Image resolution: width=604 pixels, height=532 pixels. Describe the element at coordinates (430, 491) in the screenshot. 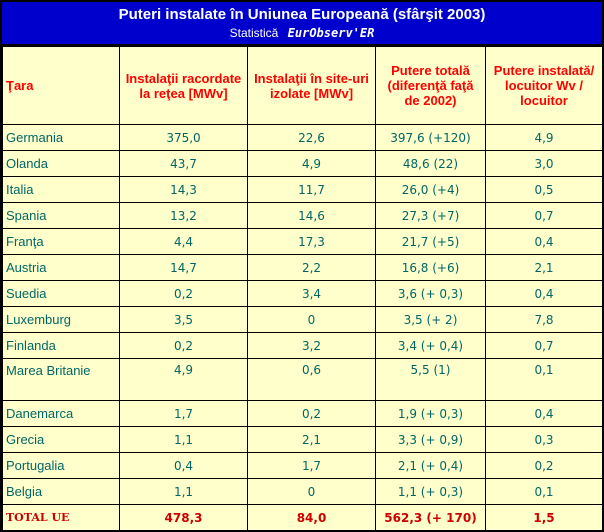

I see `cell-total-power: 1,1 (+ 0,3)` at that location.